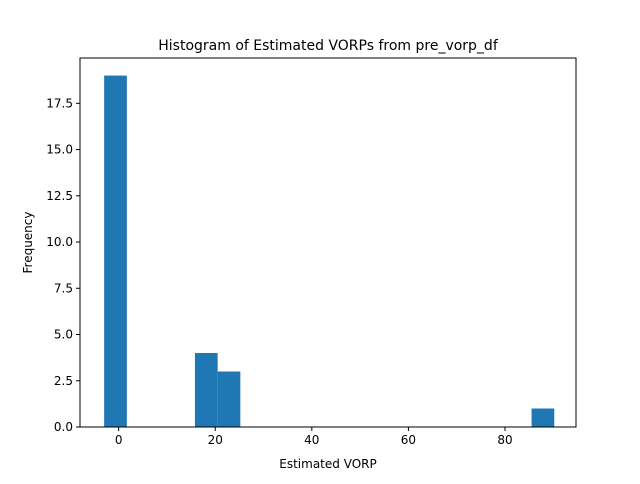 This screenshot has height=484, width=640. What do you see at coordinates (59, 196) in the screenshot?
I see `y-tick-label: 12.5` at bounding box center [59, 196].